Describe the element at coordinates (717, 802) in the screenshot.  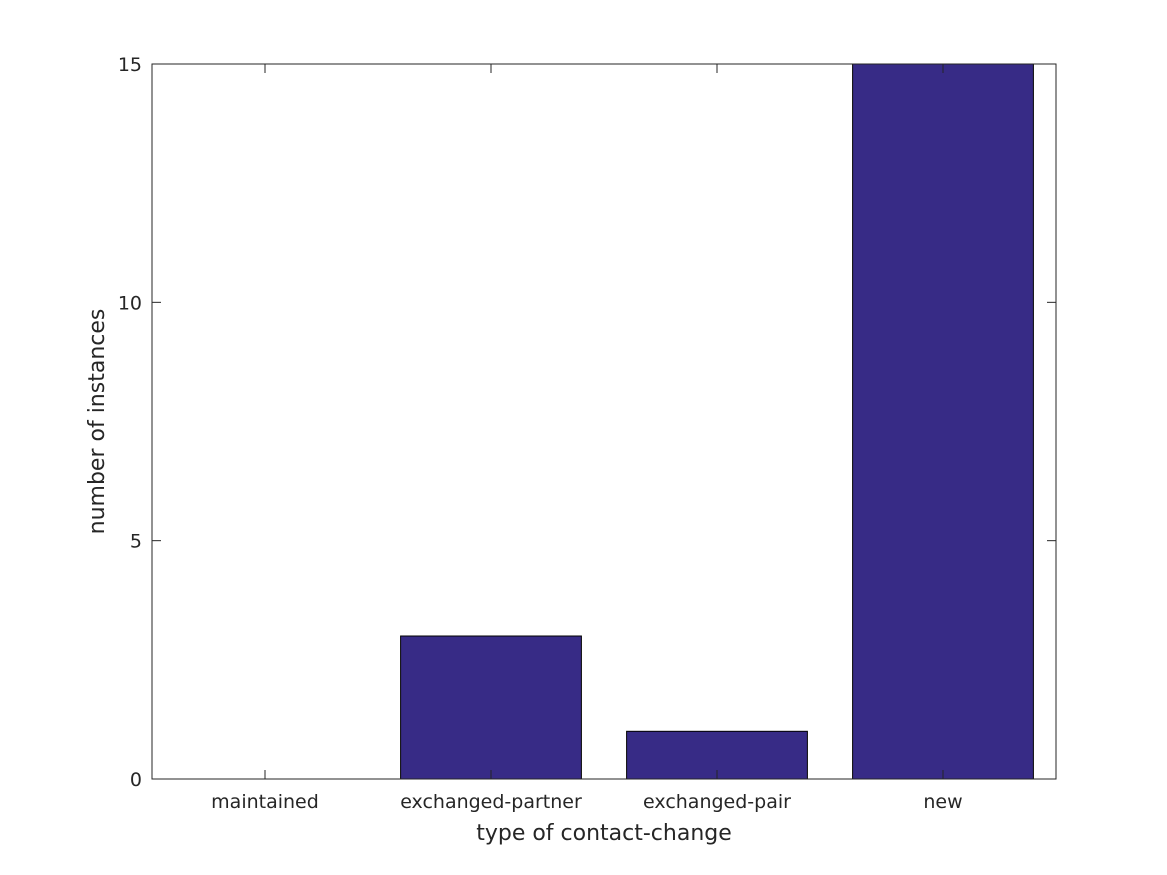
I see `x-tick-label-exchanged-pair: exchanged-pair` at that location.